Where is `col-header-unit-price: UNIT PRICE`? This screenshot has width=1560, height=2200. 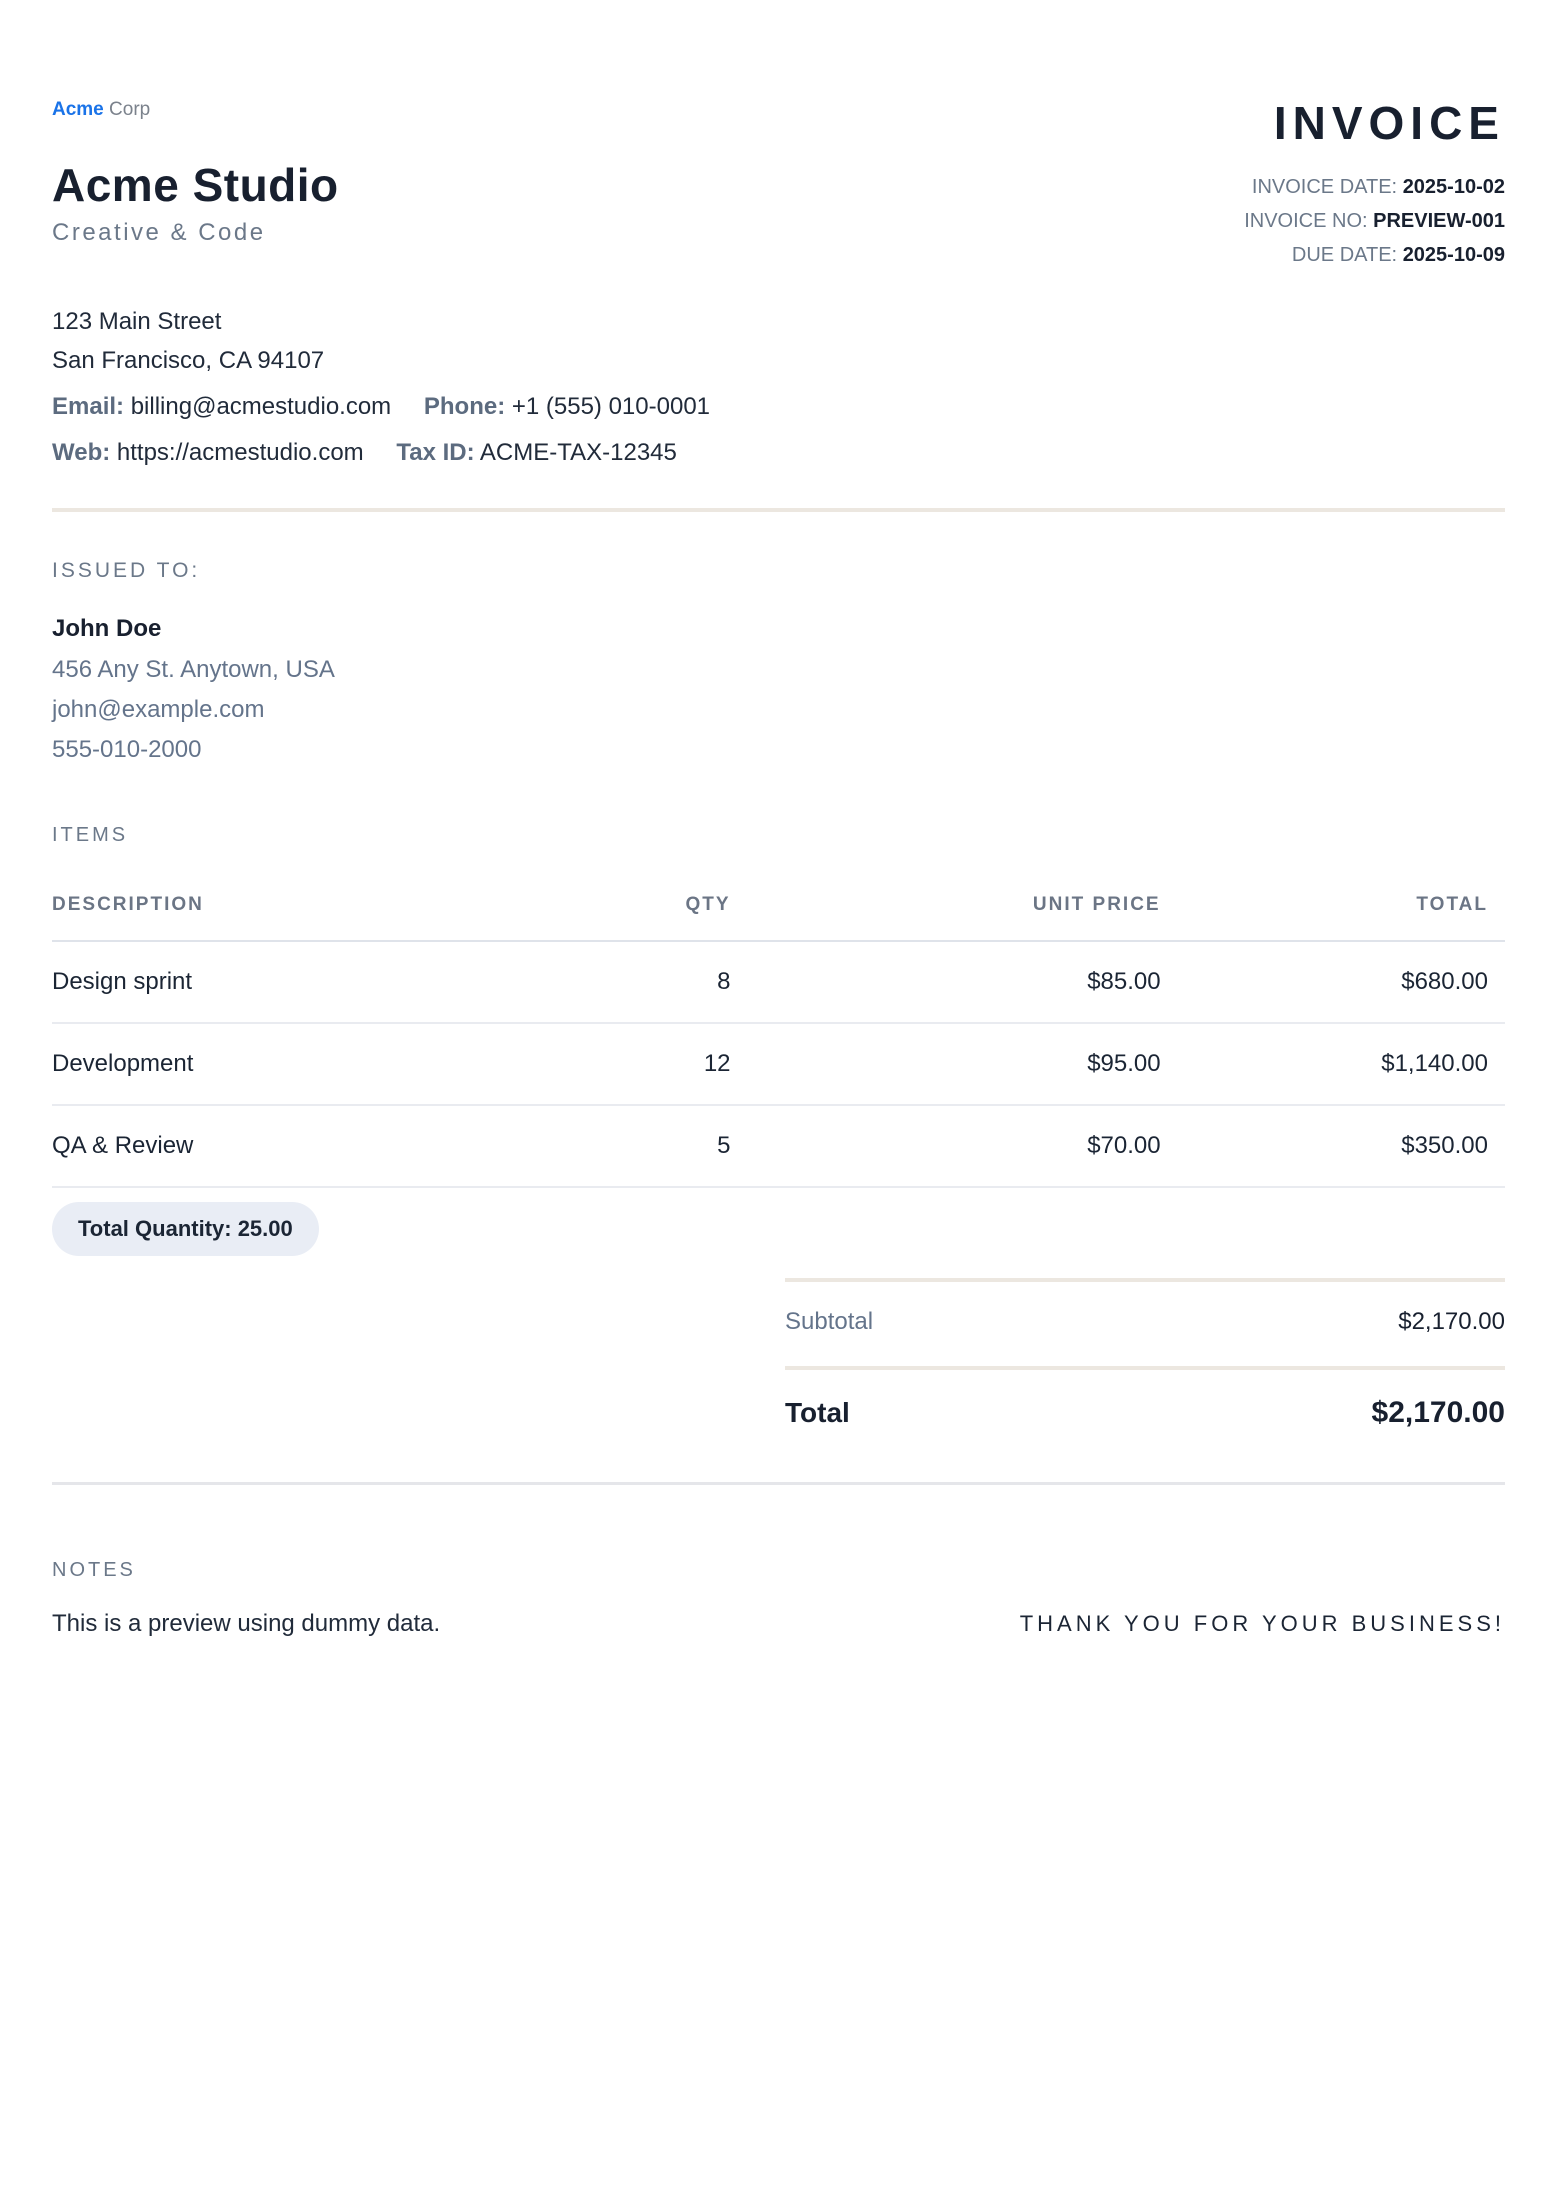 col-header-unit-price: UNIT PRICE is located at coordinates (945, 907).